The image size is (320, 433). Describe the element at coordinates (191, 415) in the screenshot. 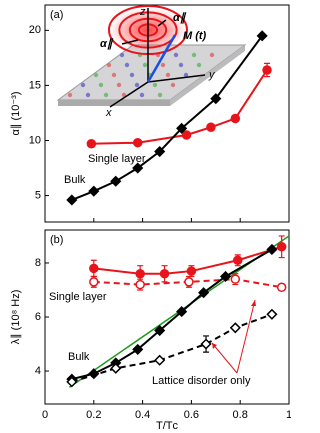

I see `x-tick-label: 0.6` at that location.